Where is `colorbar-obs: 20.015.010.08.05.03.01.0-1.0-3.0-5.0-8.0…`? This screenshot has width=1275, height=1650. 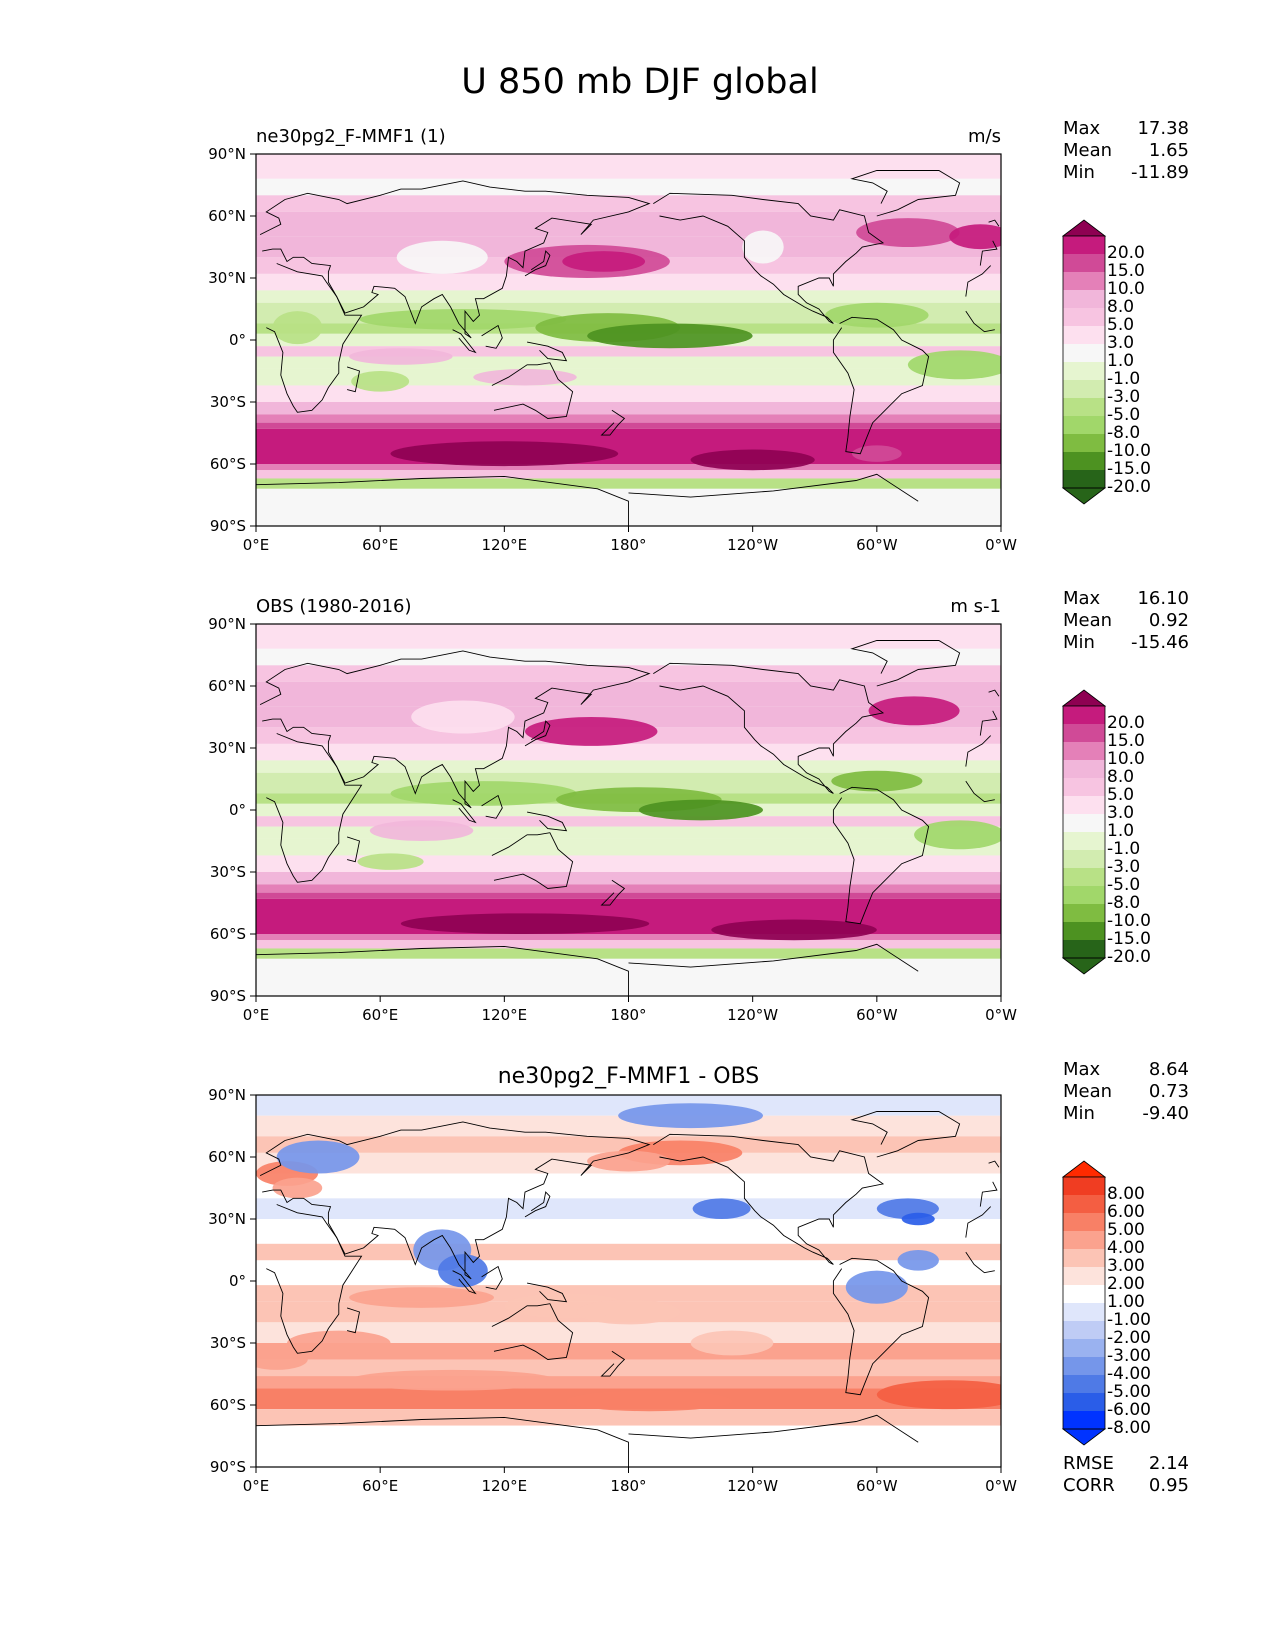 colorbar-obs: 20.015.010.08.05.03.01.0-1.0-3.0-5.0-8.0… is located at coordinates (1106, 832).